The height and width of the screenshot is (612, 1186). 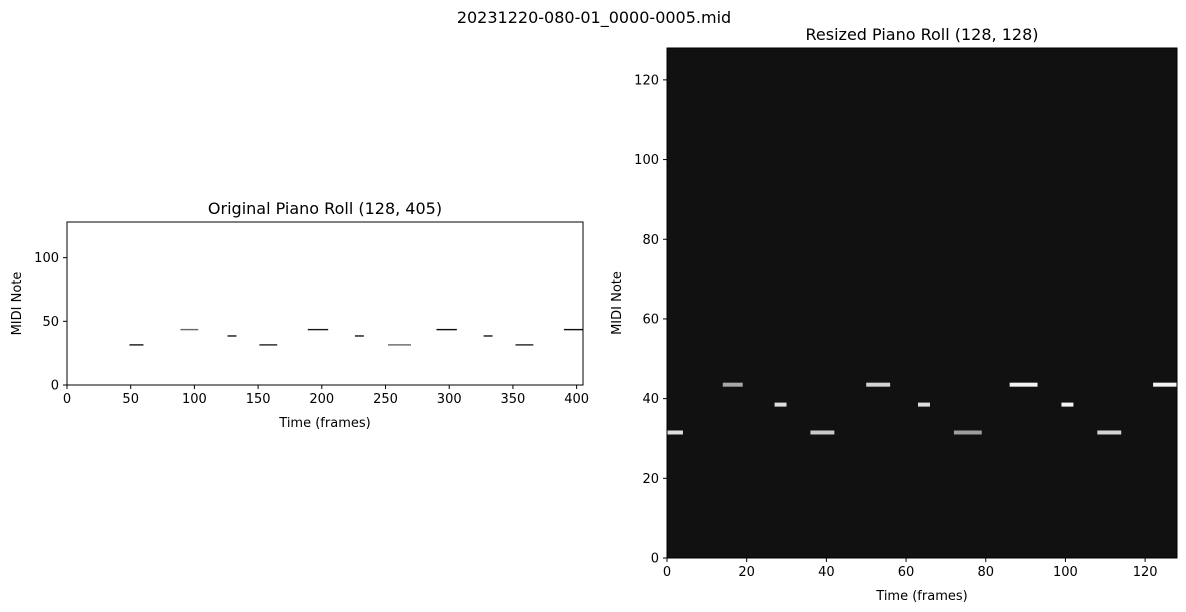 What do you see at coordinates (922, 34) in the screenshot?
I see `resized-title: Resized Piano Roll (128, 128)` at bounding box center [922, 34].